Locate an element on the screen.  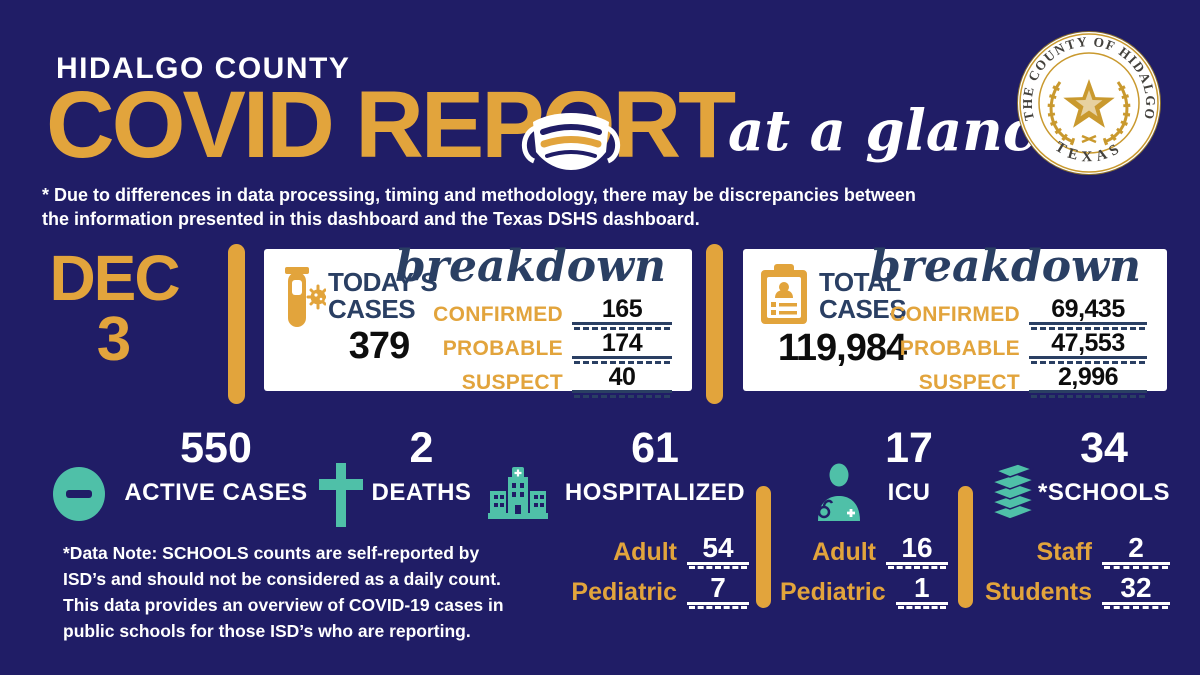
books-icon is located at coordinates (1013, 491).